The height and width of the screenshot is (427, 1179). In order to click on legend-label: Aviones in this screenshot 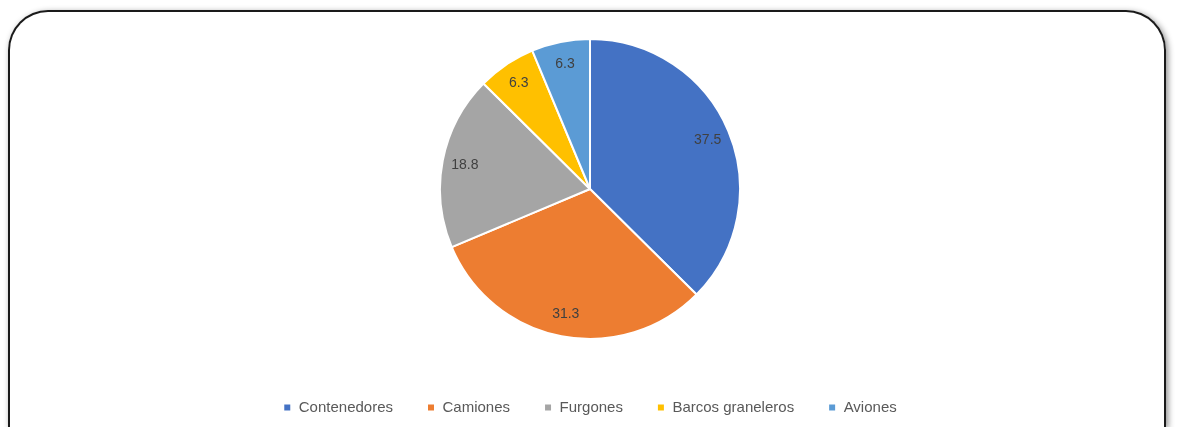, I will do `click(870, 406)`.